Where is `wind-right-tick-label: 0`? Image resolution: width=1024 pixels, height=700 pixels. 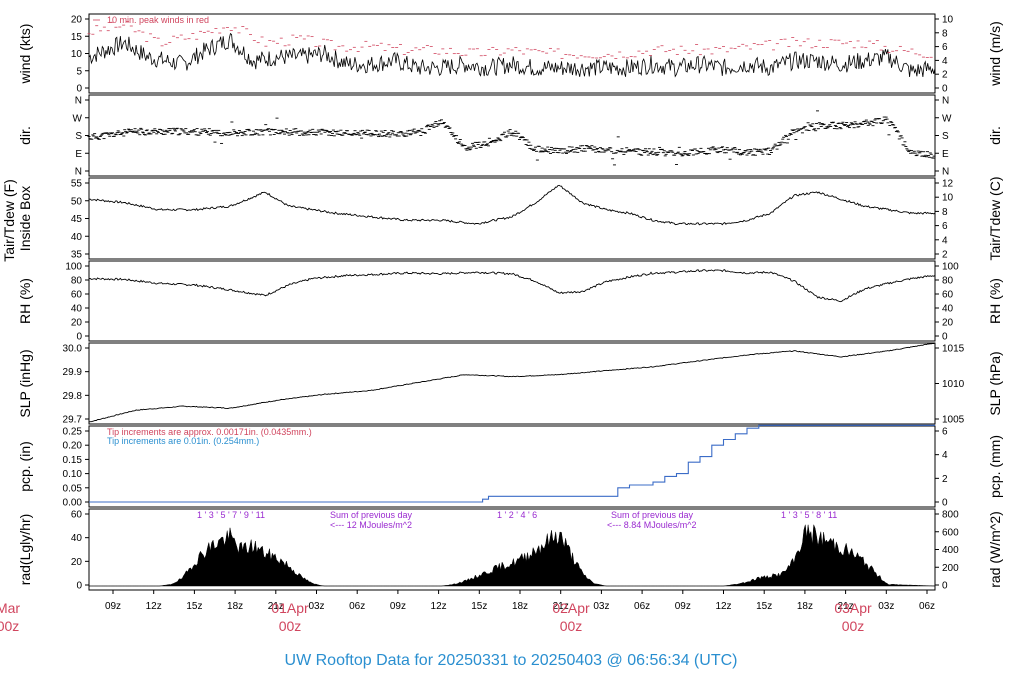 wind-right-tick-label: 0 is located at coordinates (945, 89).